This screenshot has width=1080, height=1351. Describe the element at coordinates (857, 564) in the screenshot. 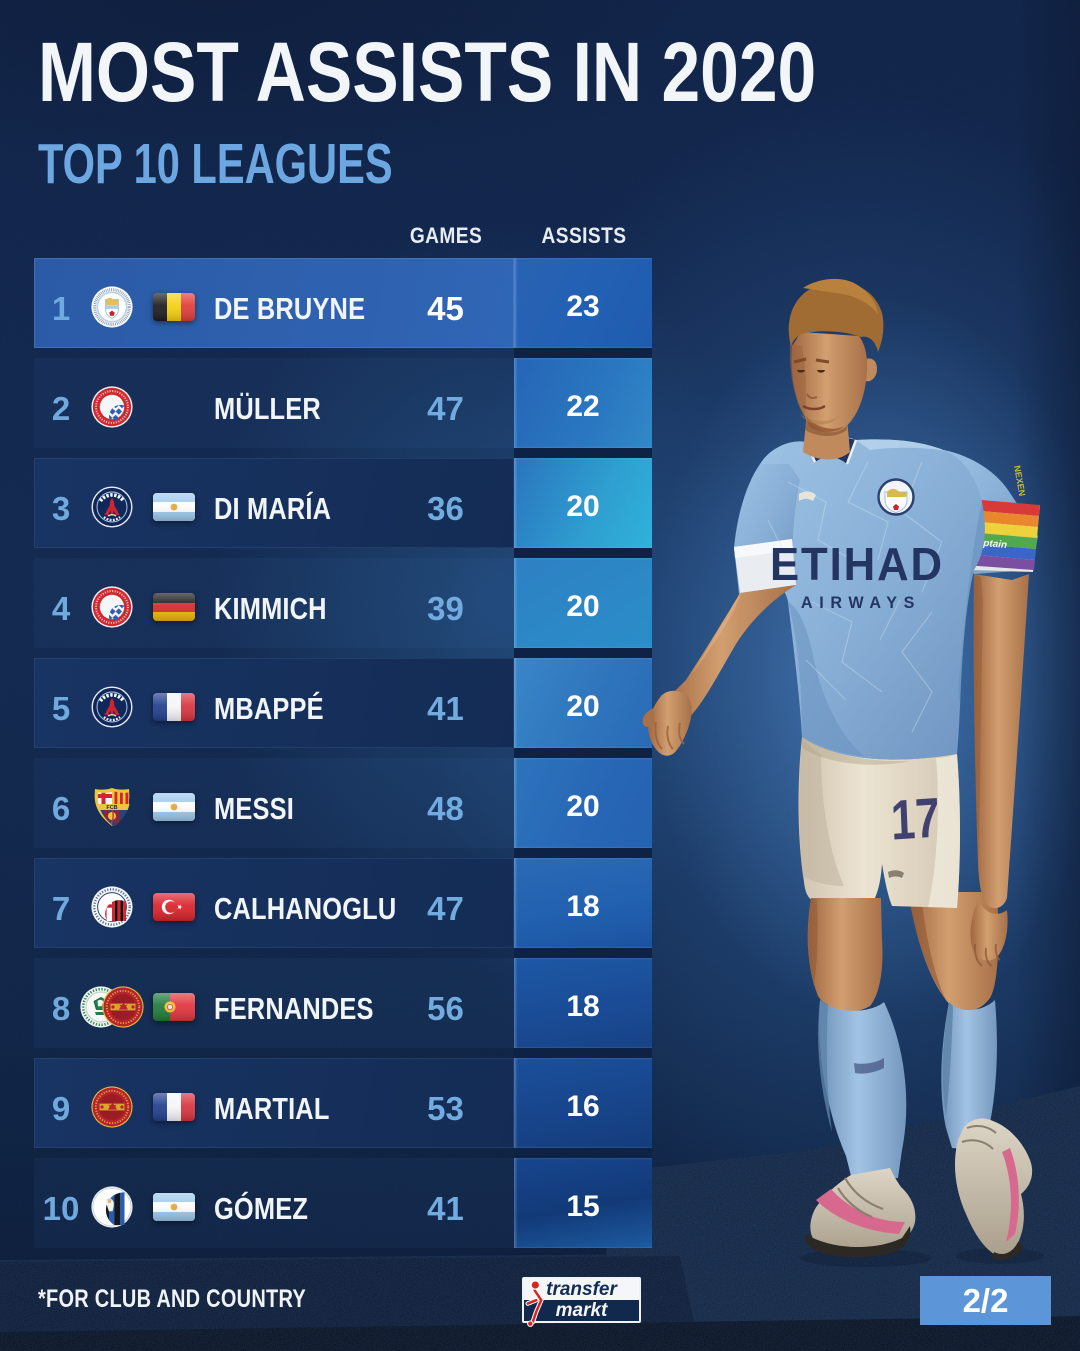

I see `svg-text: ETIHAD` at that location.